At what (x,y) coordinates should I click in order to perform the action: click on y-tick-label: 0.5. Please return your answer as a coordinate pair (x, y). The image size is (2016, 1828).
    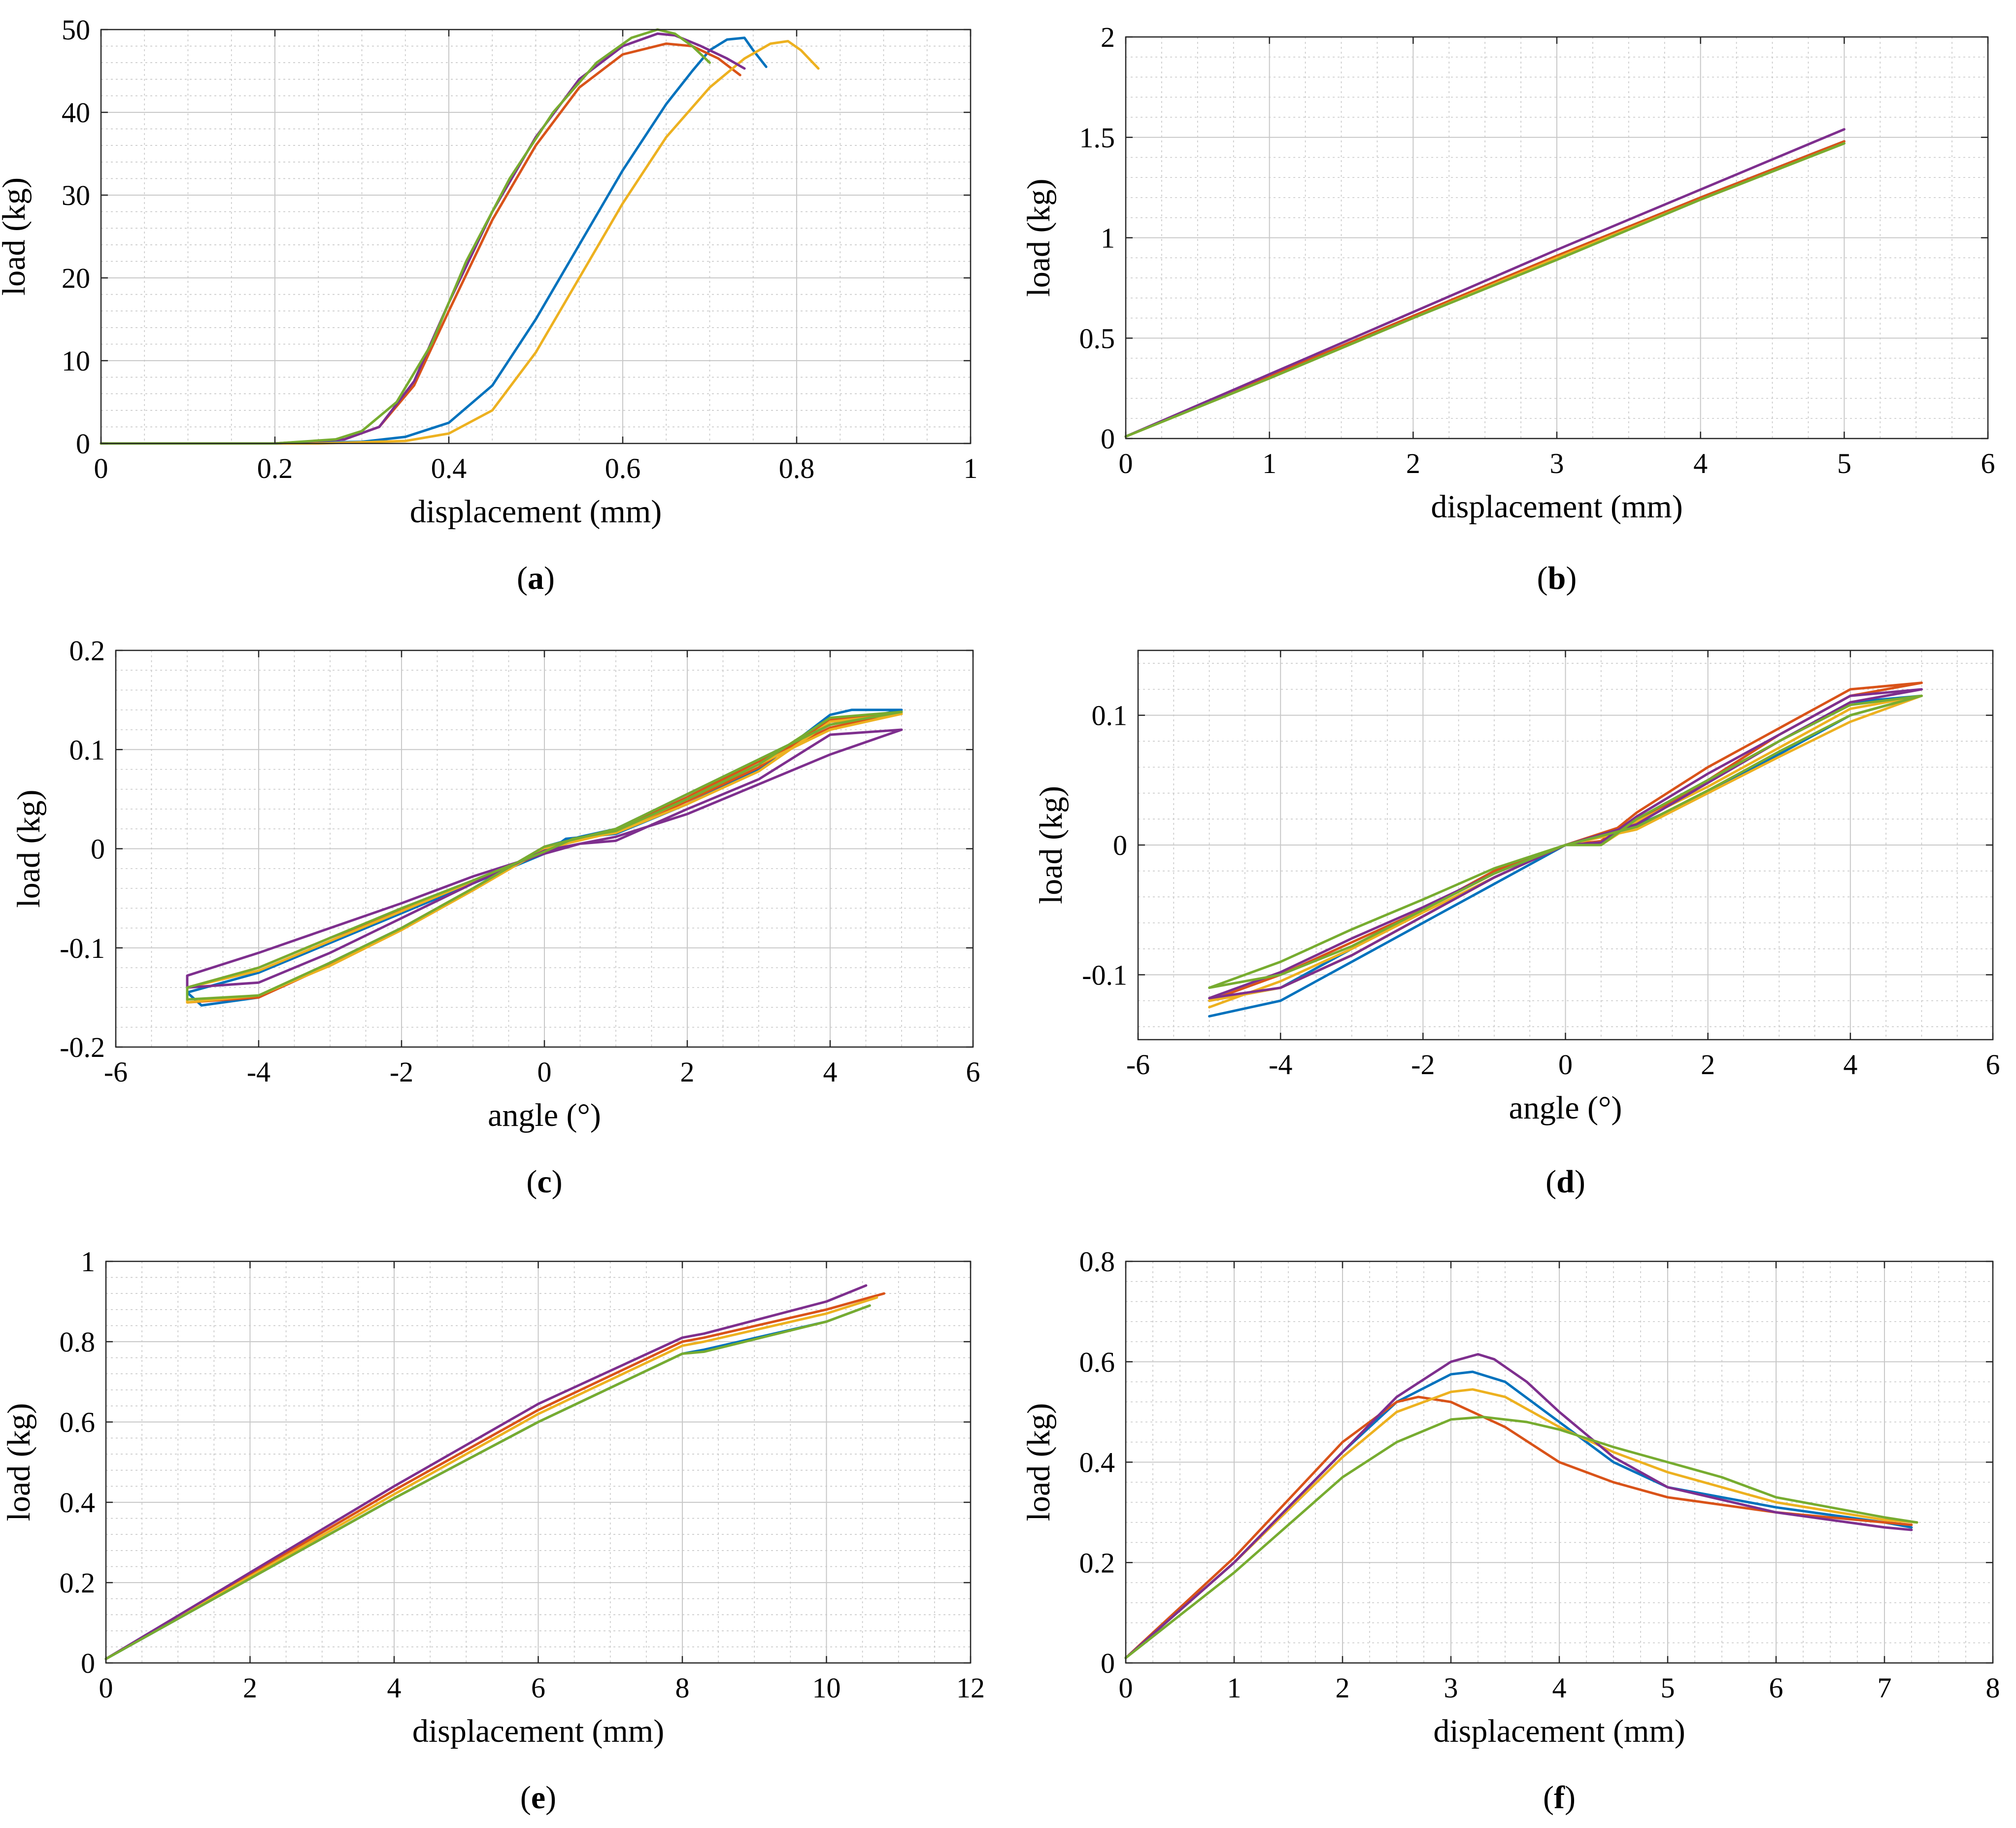
    Looking at the image, I should click on (1097, 338).